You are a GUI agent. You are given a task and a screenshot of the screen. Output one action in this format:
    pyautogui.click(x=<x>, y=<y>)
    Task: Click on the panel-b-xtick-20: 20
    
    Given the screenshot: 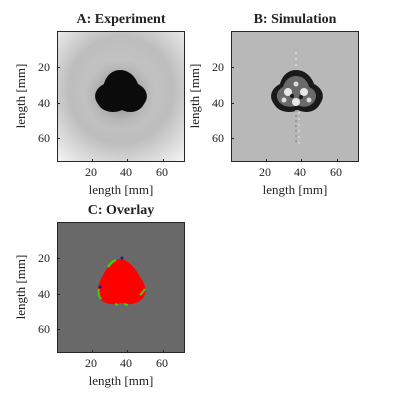 What is the action you would take?
    pyautogui.click(x=265, y=172)
    